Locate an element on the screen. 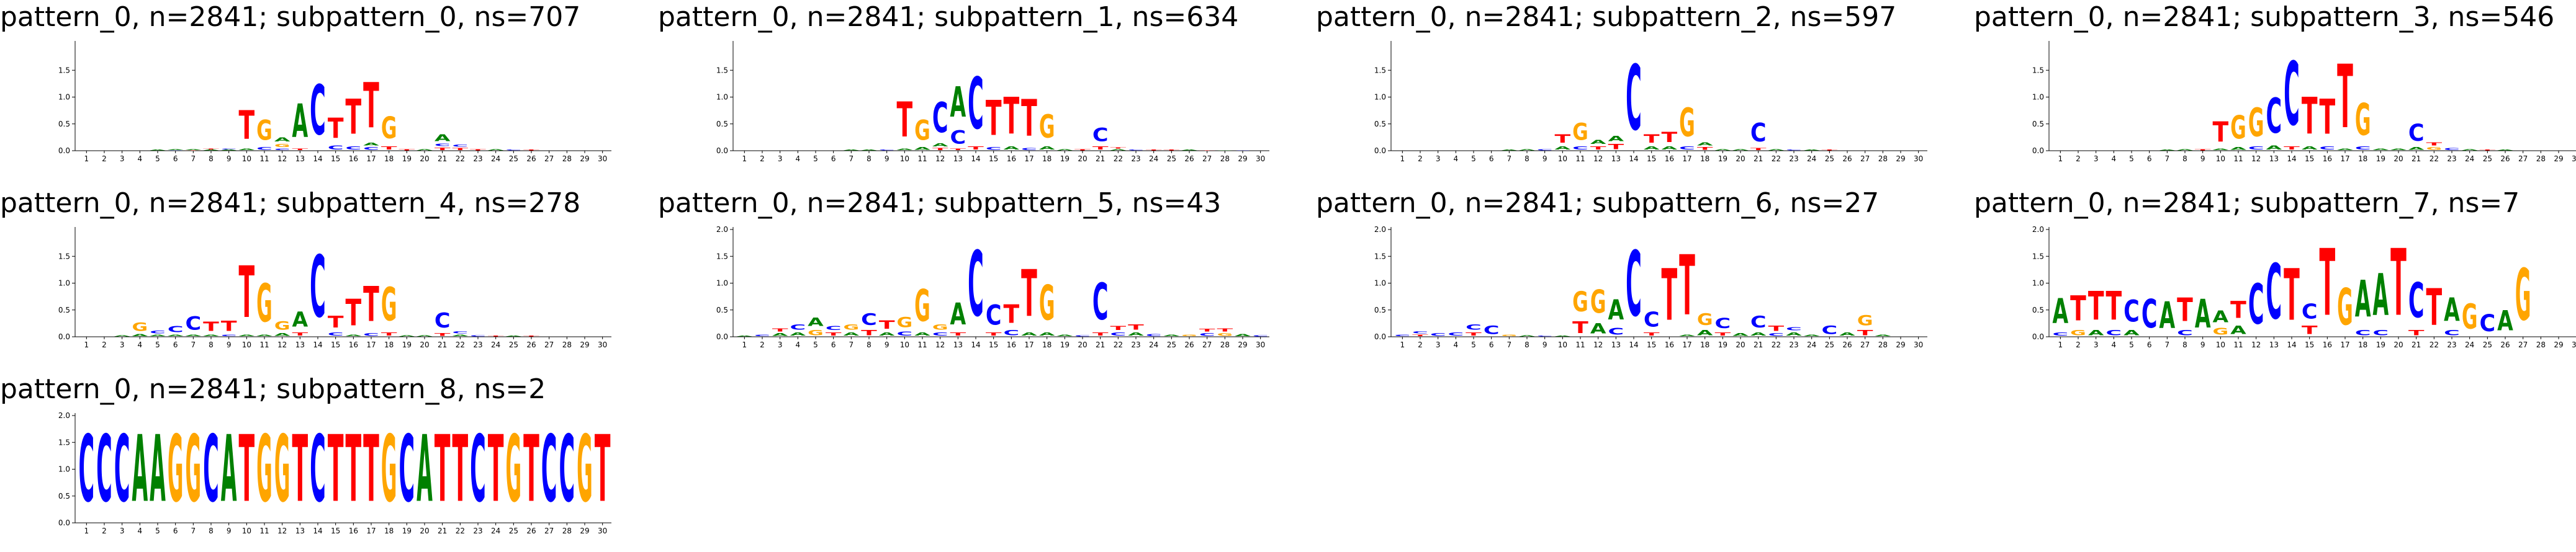 The image size is (2576, 552). x-tick-label: 4 is located at coordinates (140, 345).